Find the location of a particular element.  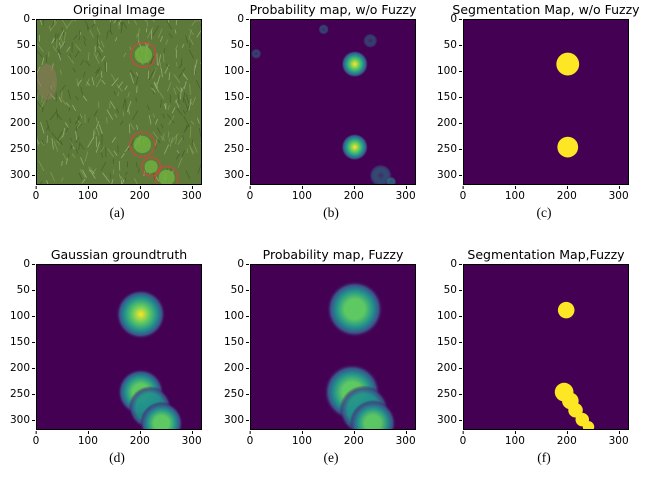

x-tick-label: 200 is located at coordinates (566, 194).